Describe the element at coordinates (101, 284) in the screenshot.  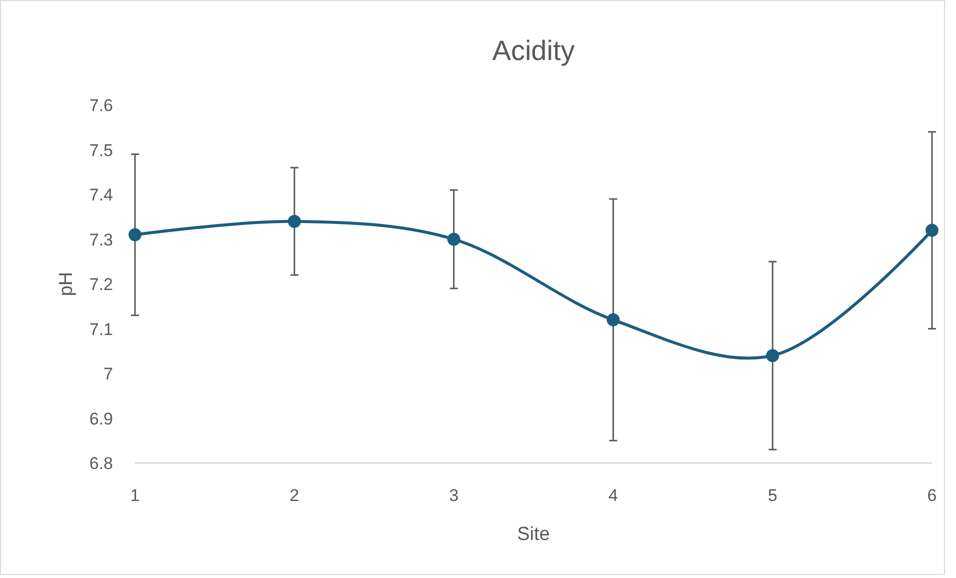
I see `y-tick-label: 7.2` at that location.